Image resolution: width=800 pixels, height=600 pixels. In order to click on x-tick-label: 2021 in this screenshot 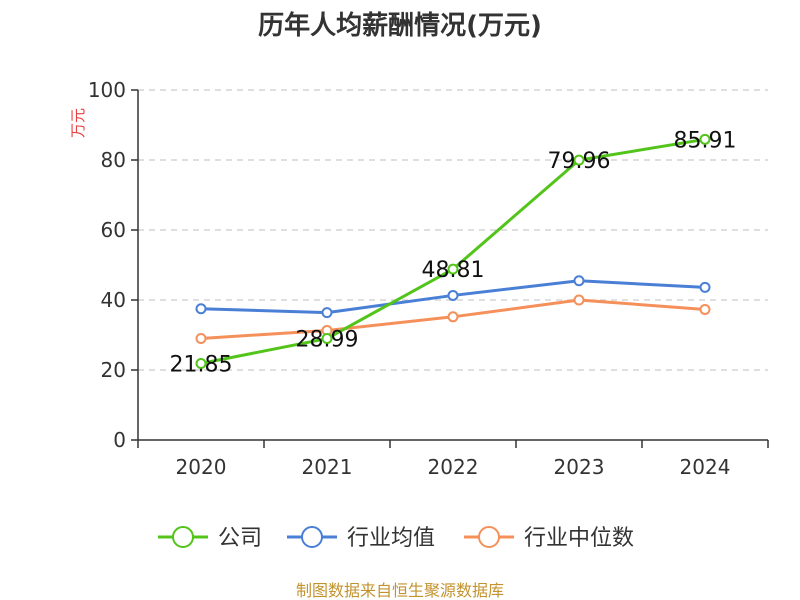, I will do `click(327, 467)`.